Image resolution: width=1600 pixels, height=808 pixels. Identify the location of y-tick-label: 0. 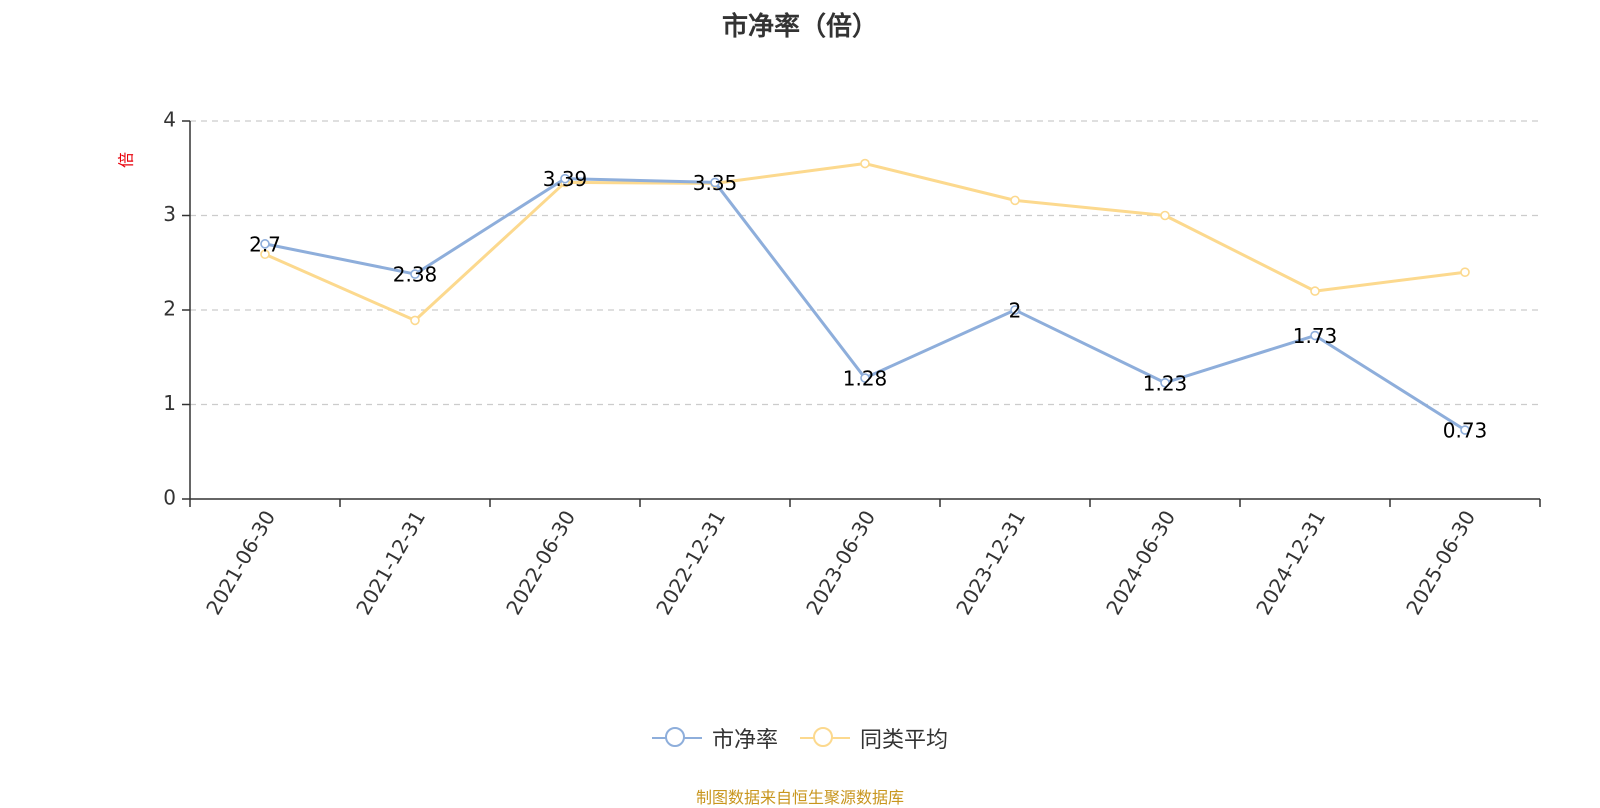
(169, 498).